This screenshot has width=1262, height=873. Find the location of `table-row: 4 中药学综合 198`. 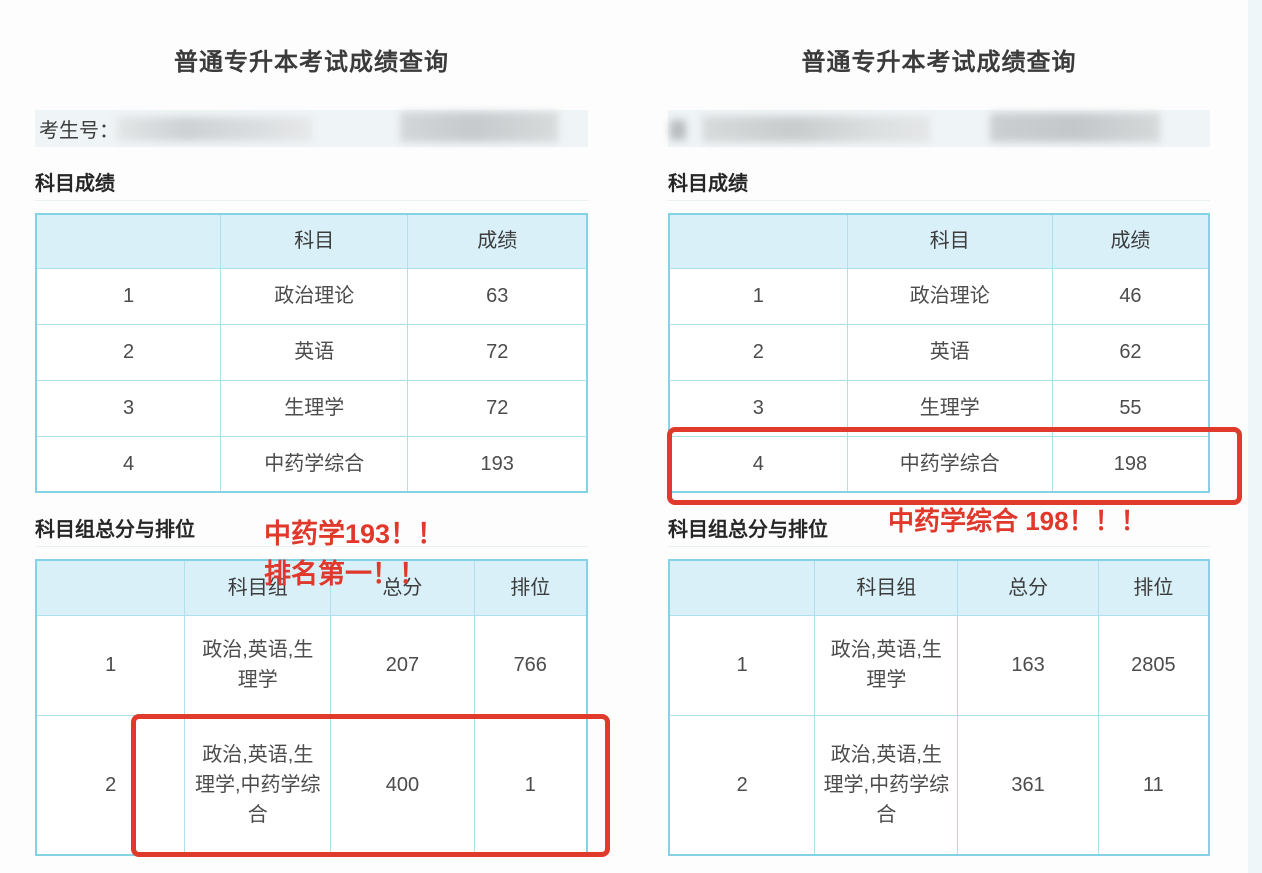

table-row: 4 中药学综合 198 is located at coordinates (939, 464).